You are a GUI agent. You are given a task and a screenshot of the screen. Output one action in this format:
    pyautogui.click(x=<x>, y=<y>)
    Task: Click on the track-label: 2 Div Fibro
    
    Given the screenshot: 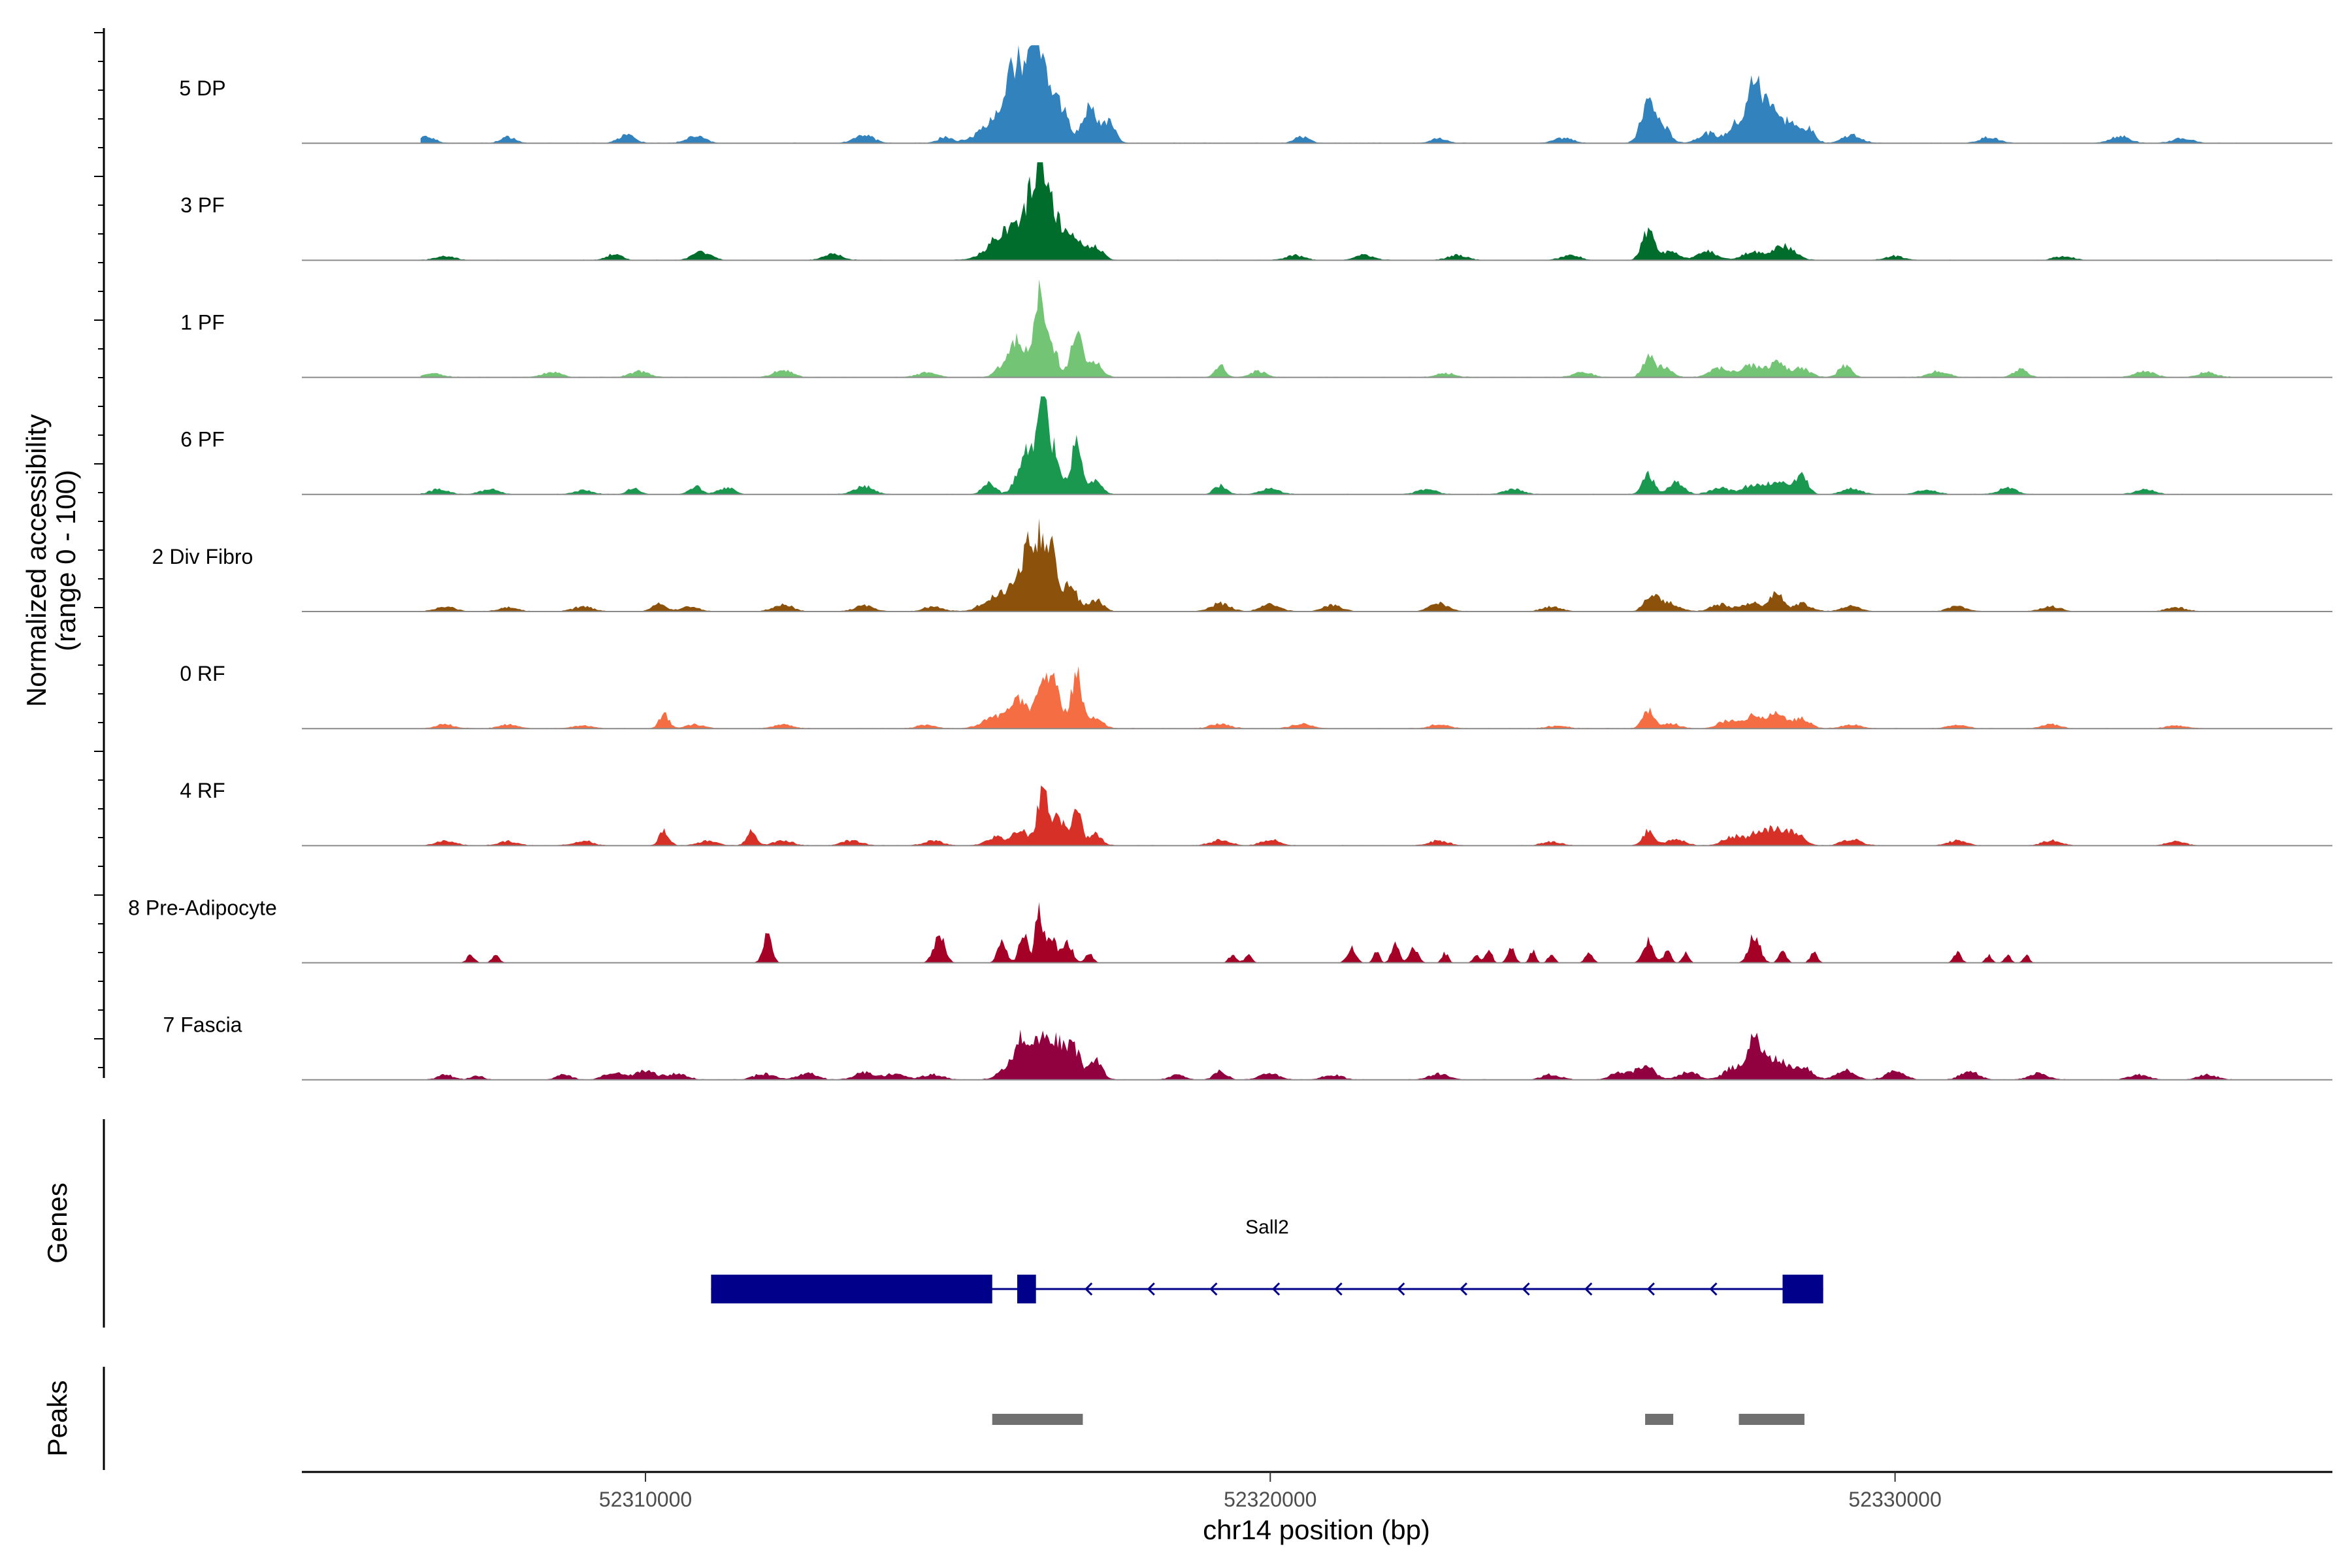 What is the action you would take?
    pyautogui.click(x=202, y=556)
    